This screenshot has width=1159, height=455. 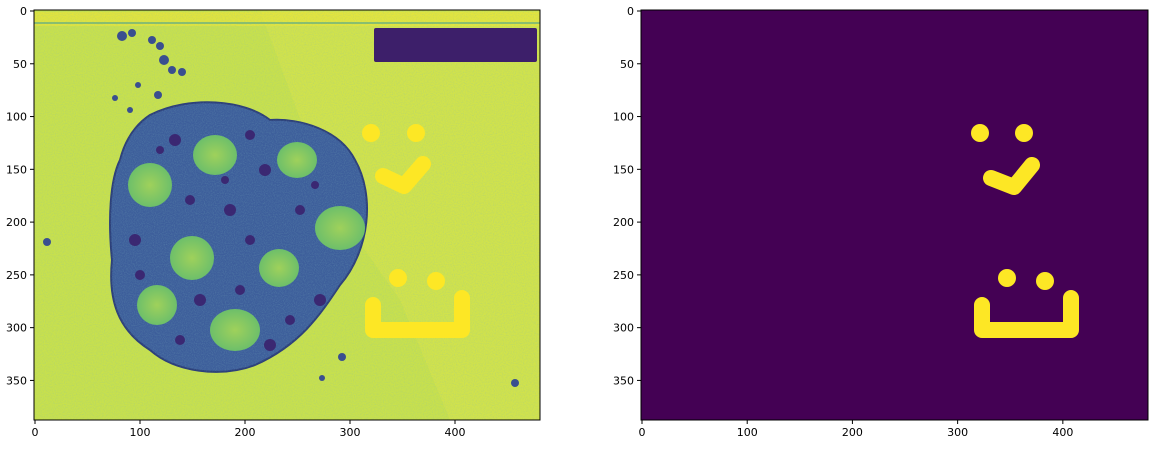 What do you see at coordinates (20, 196) in the screenshot?
I see `left-y-ticks: 0 50 100 150 200 250 300 350` at bounding box center [20, 196].